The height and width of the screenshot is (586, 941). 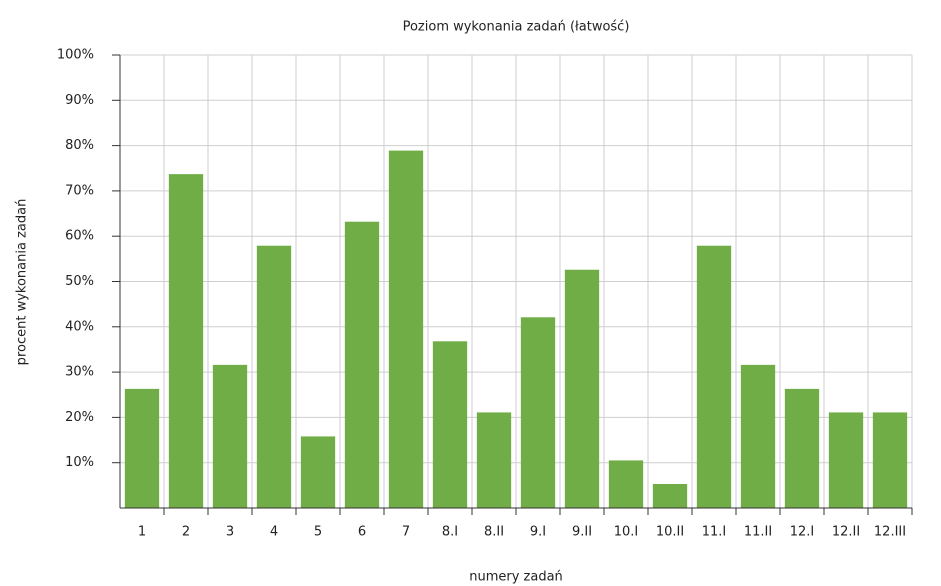 I want to click on x-tick-label: 3, so click(x=230, y=532).